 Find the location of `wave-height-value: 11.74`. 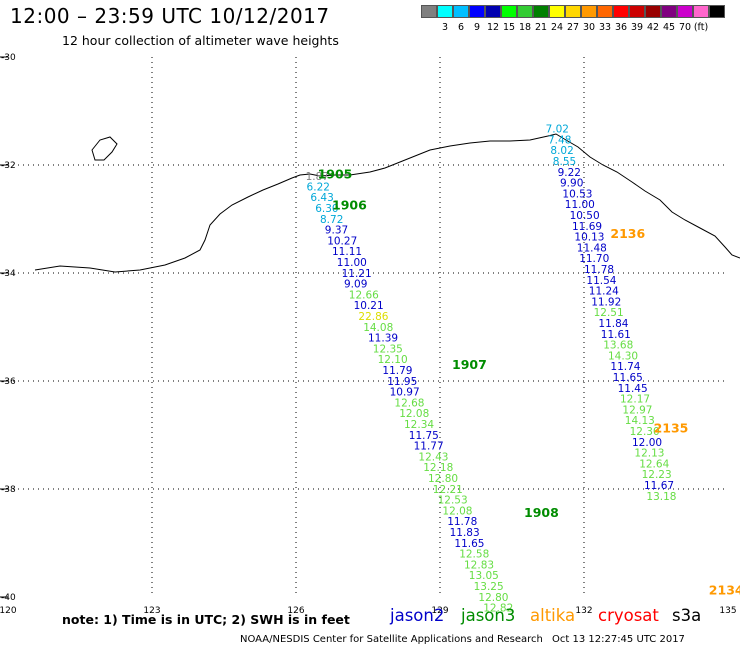

wave-height-value: 11.74 is located at coordinates (625, 367).